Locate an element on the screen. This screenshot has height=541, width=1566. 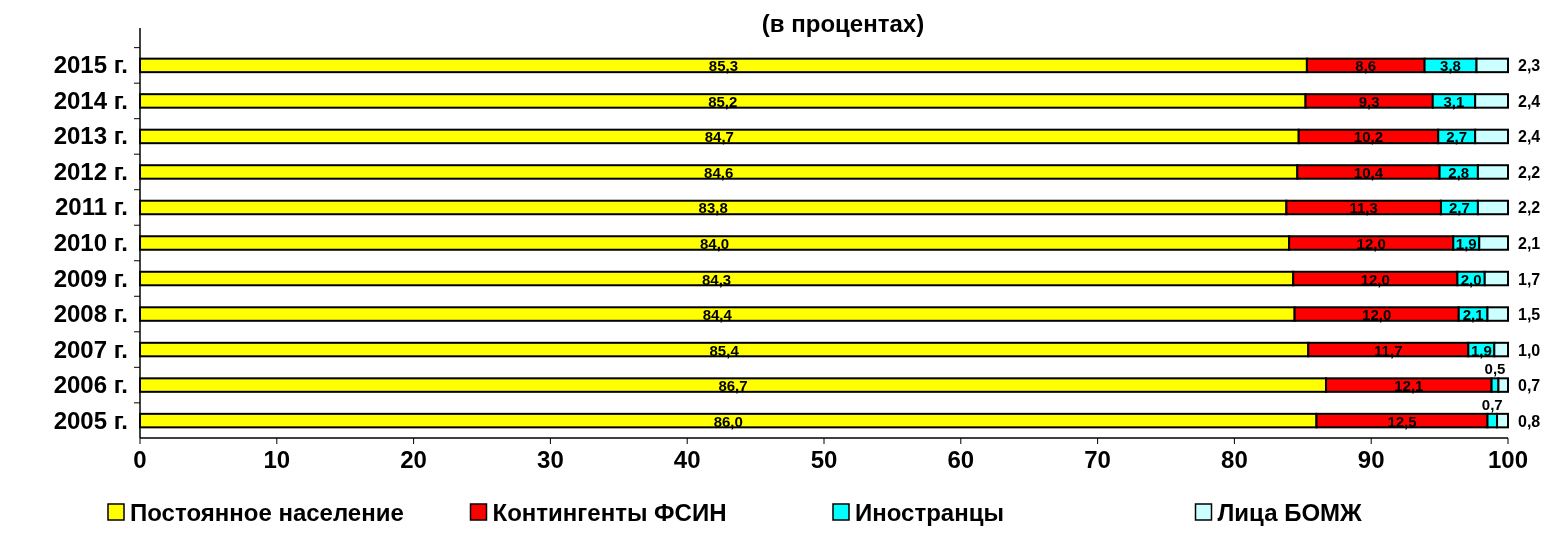
y-tick-label: 2010 г. is located at coordinates (90, 242).